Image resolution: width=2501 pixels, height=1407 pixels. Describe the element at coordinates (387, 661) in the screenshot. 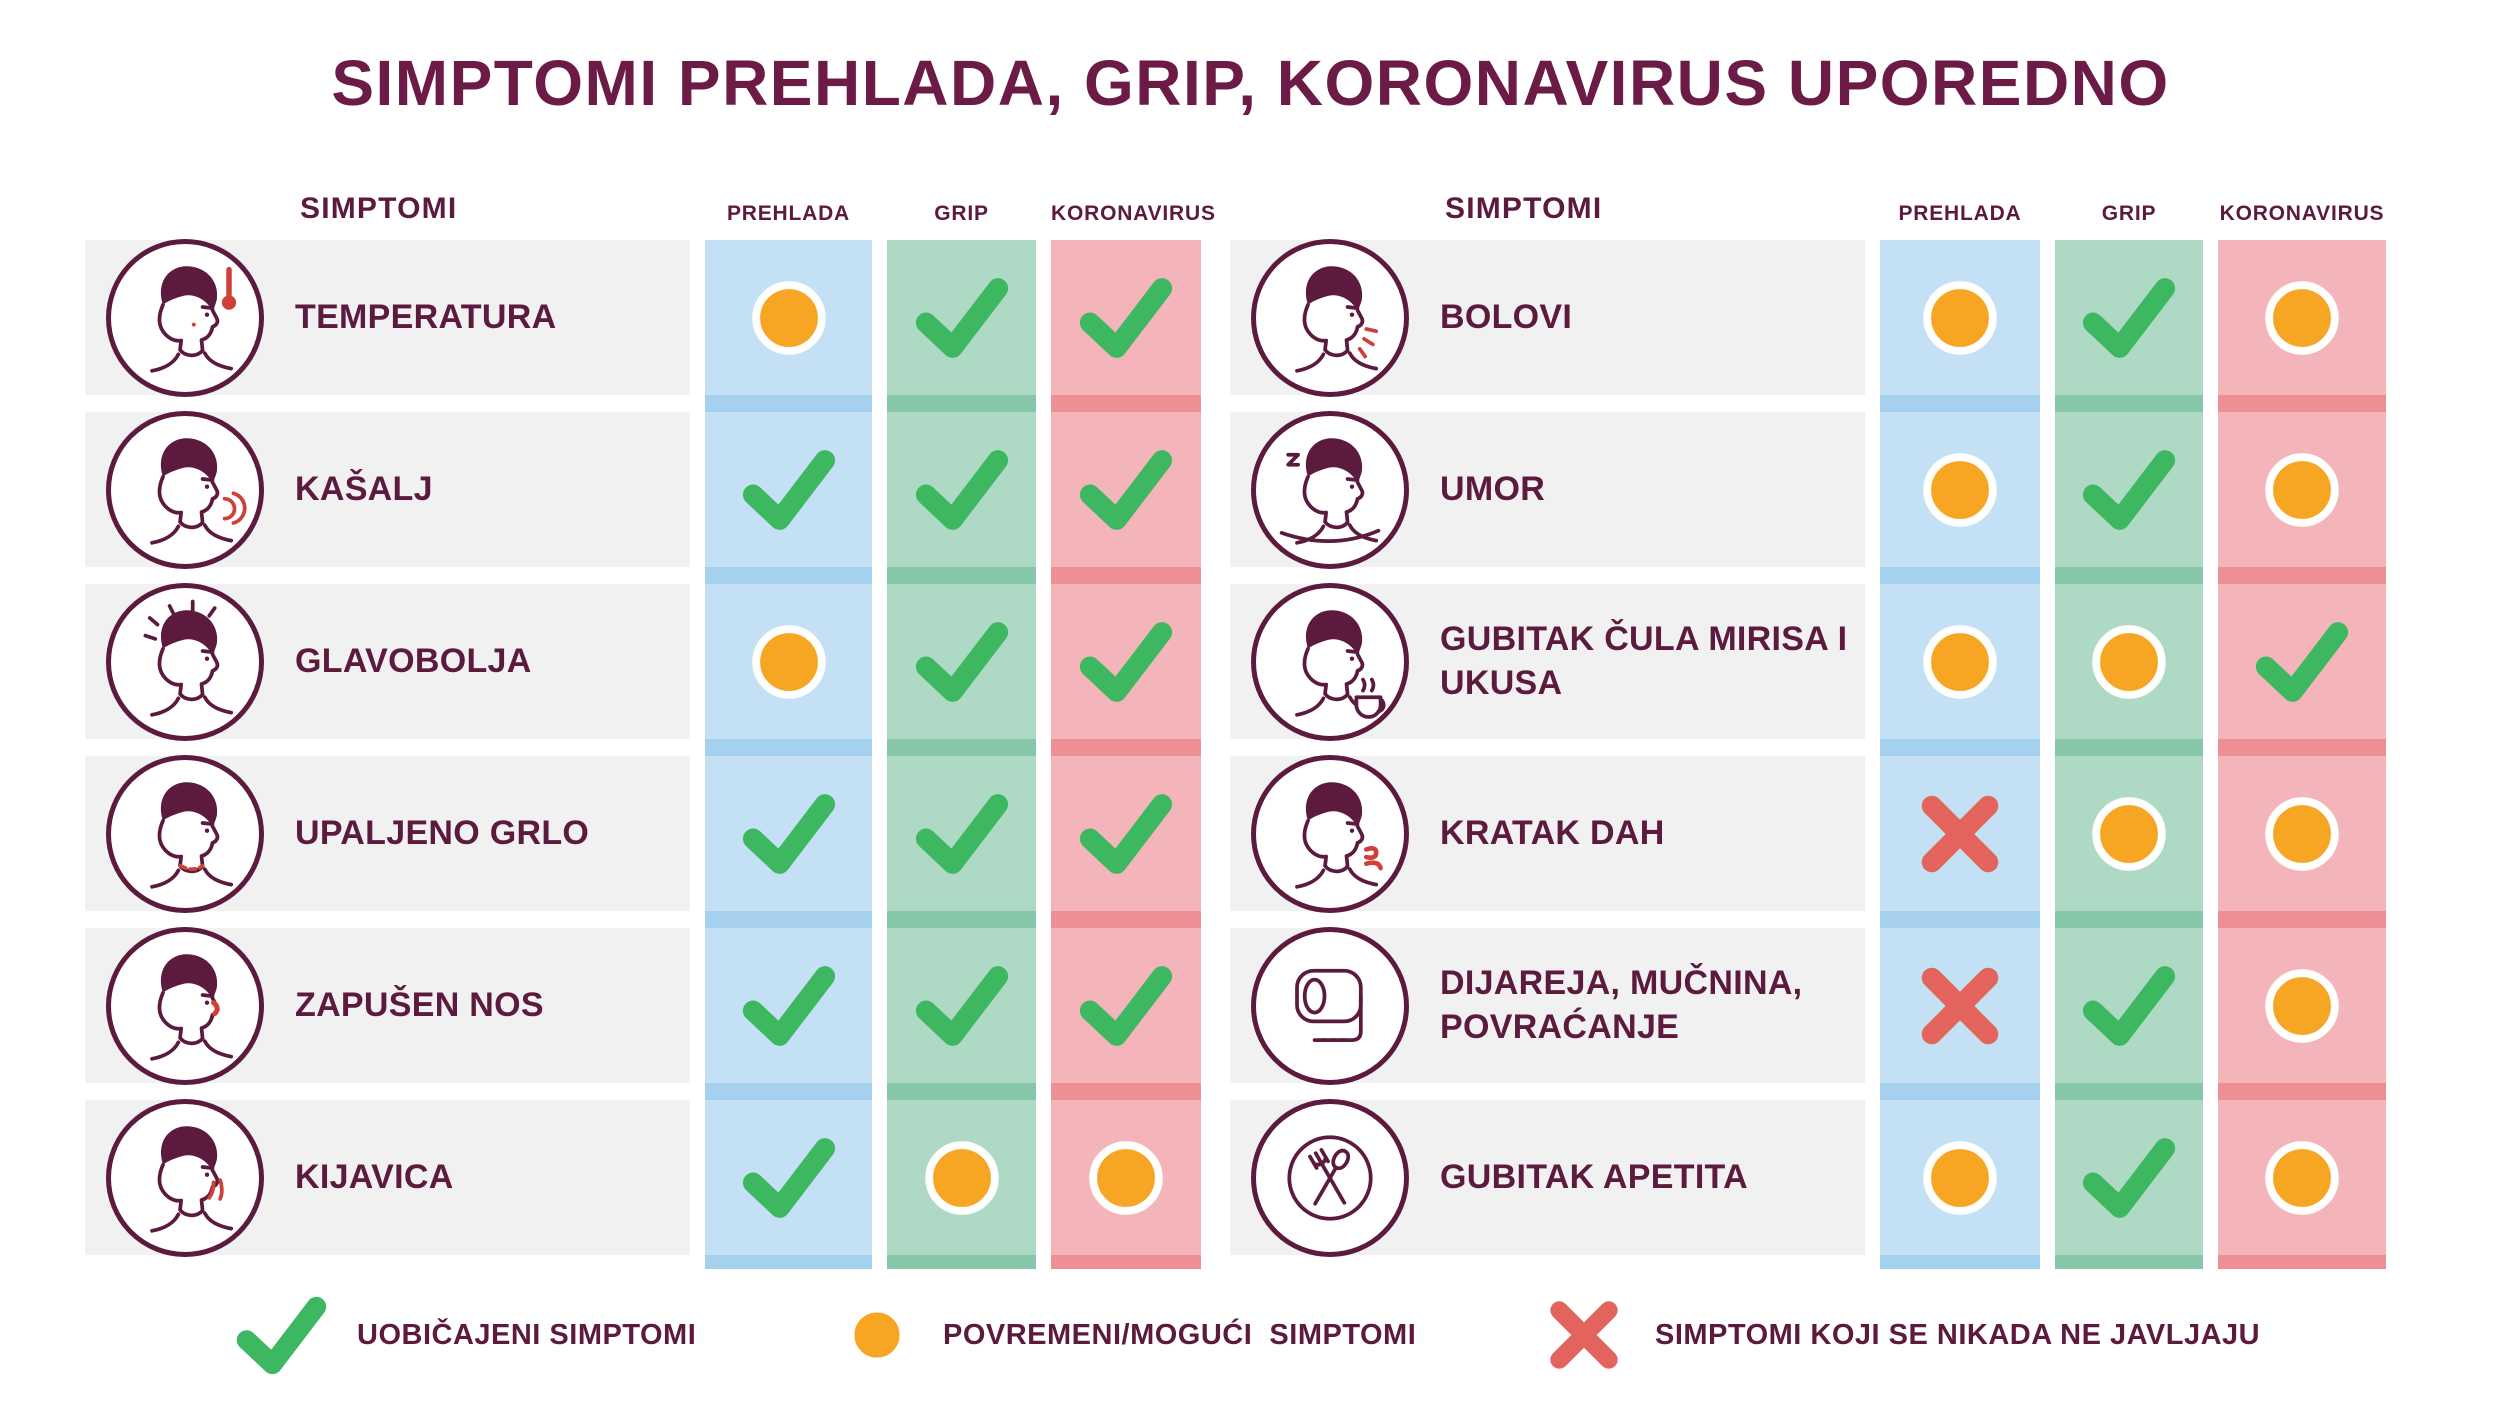

I see `symptom-labelcell: GLAVOBOLJA` at that location.